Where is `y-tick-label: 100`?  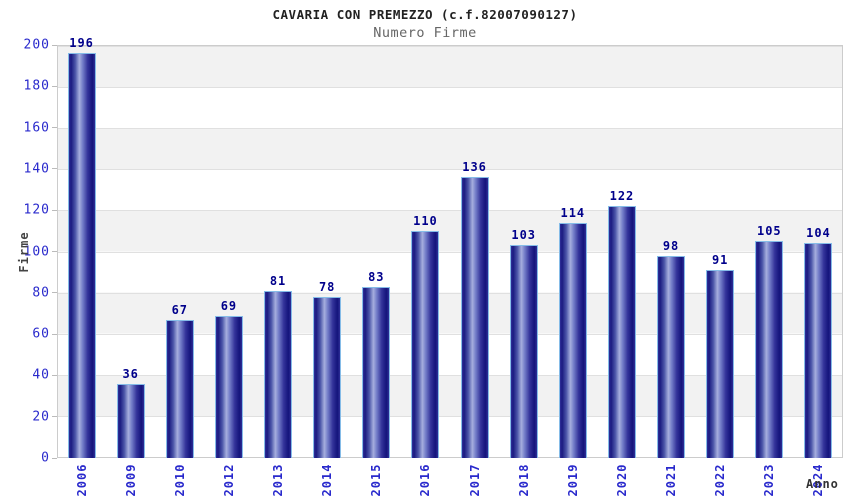 y-tick-label: 100 is located at coordinates (36, 251).